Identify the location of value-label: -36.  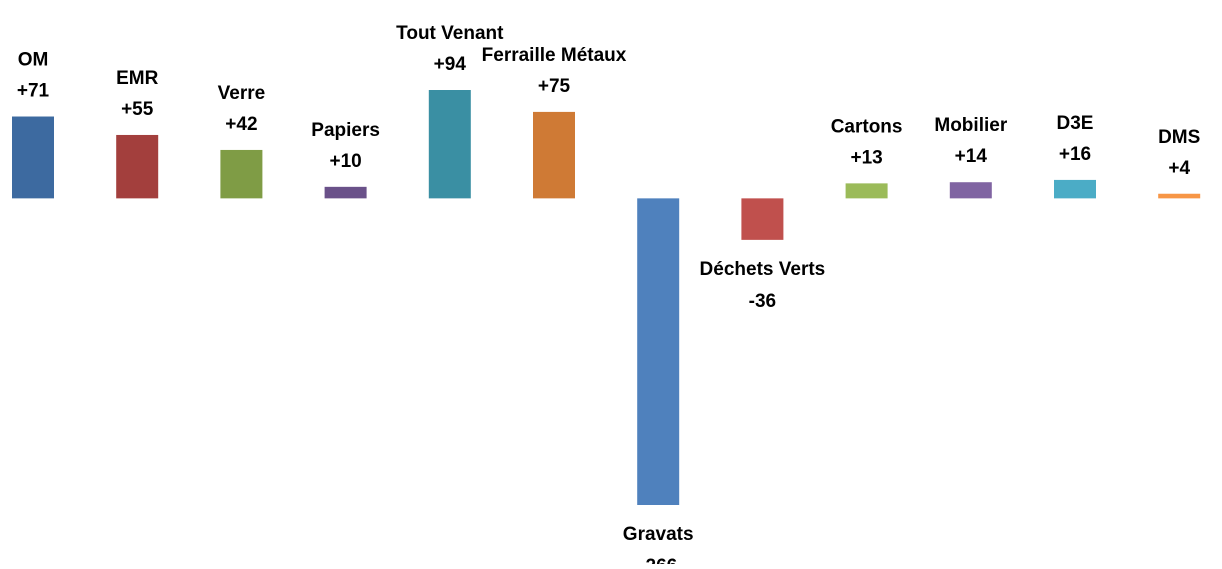
(762, 301).